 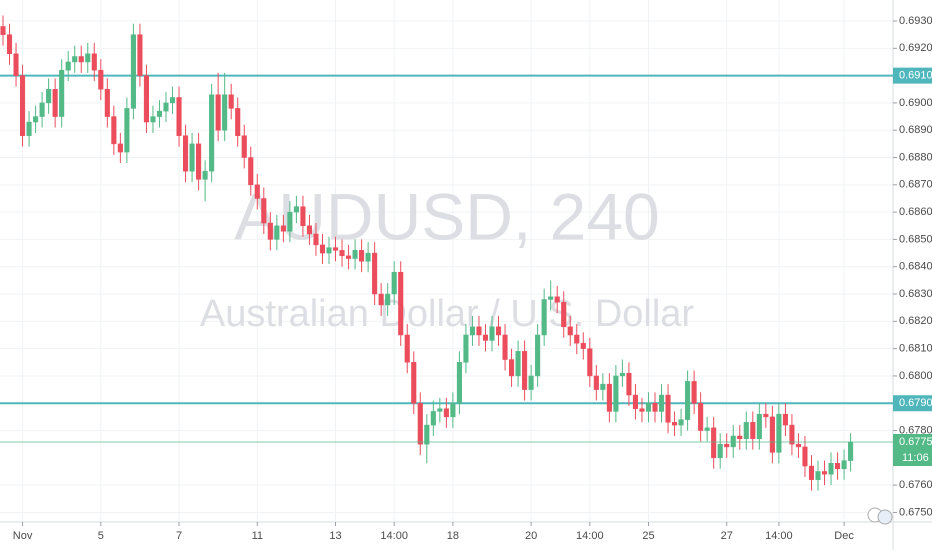 I want to click on x-tick-label: 27, so click(x=727, y=536).